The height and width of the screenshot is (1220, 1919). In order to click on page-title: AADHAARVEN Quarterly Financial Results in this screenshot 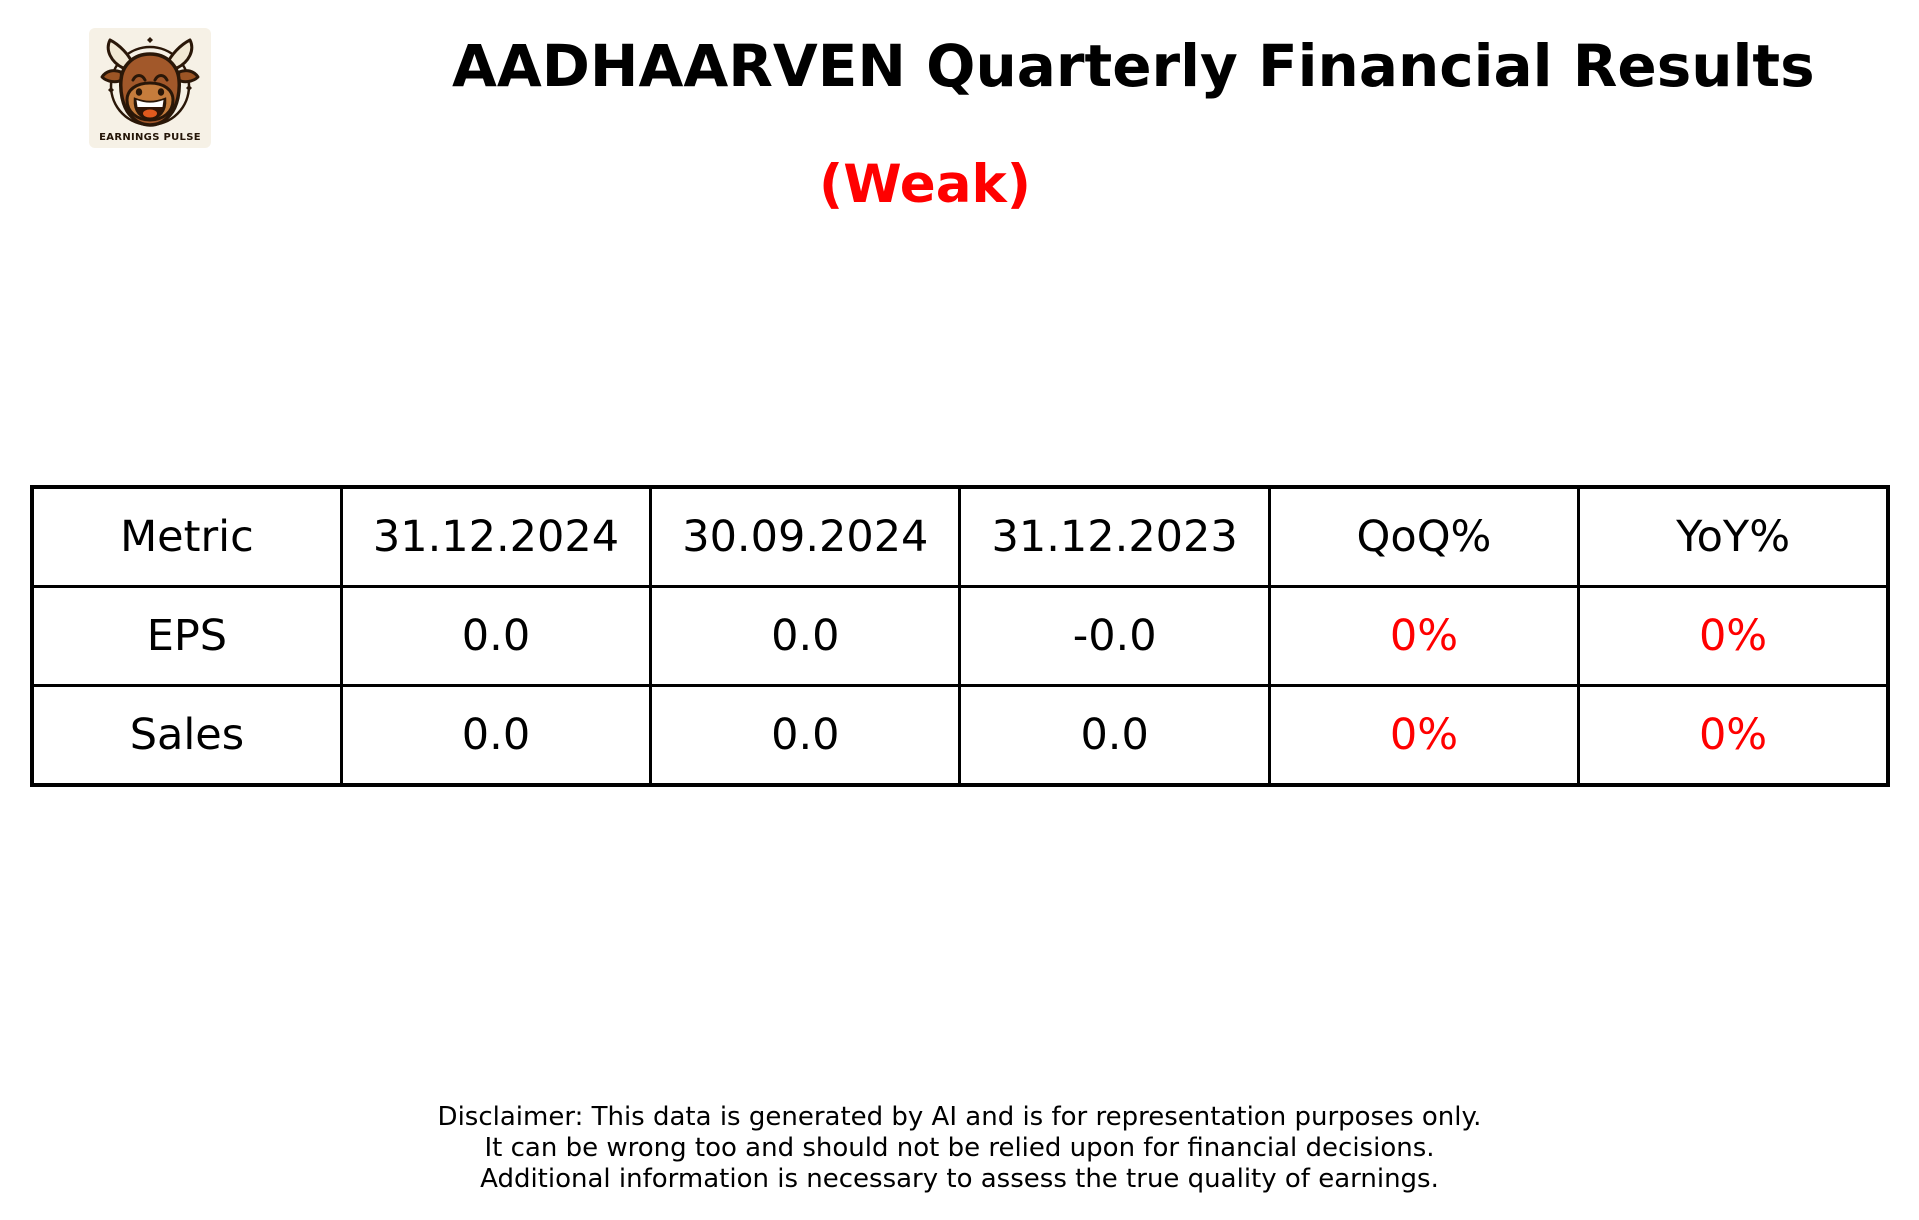, I will do `click(1133, 66)`.